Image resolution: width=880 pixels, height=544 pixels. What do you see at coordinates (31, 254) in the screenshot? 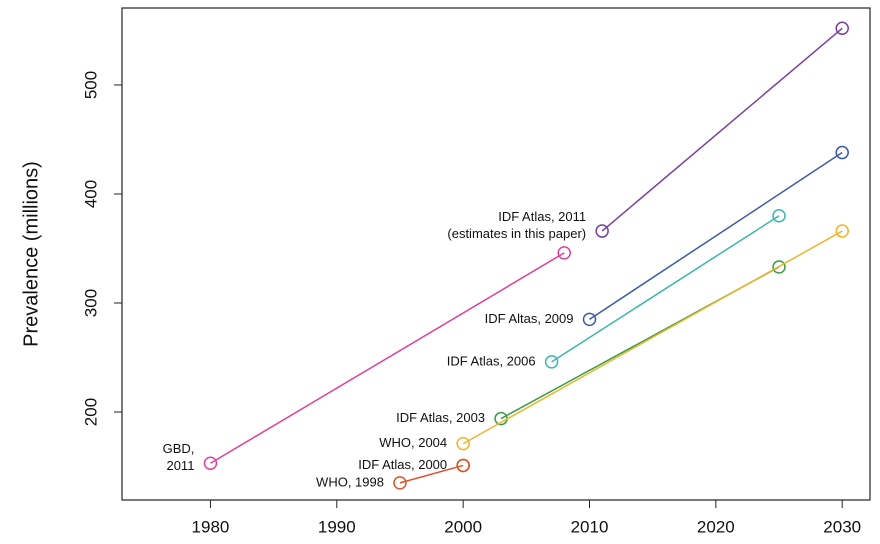
I see `y-axis-title: Prevalence (millions)` at bounding box center [31, 254].